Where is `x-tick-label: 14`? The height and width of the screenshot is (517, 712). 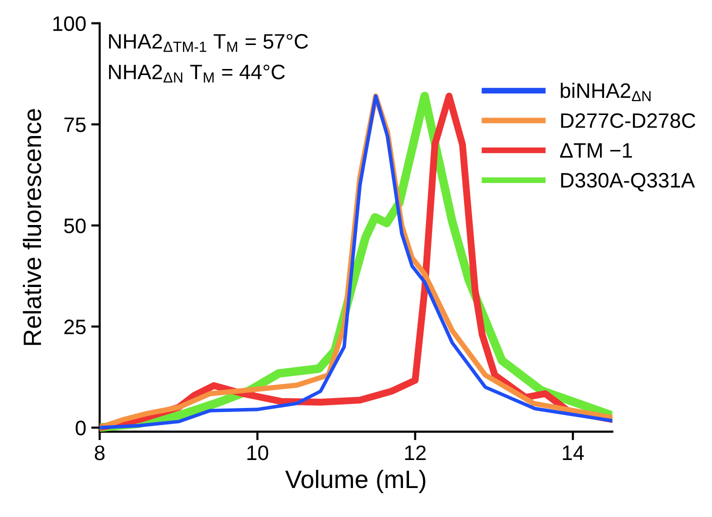 x-tick-label: 14 is located at coordinates (573, 453).